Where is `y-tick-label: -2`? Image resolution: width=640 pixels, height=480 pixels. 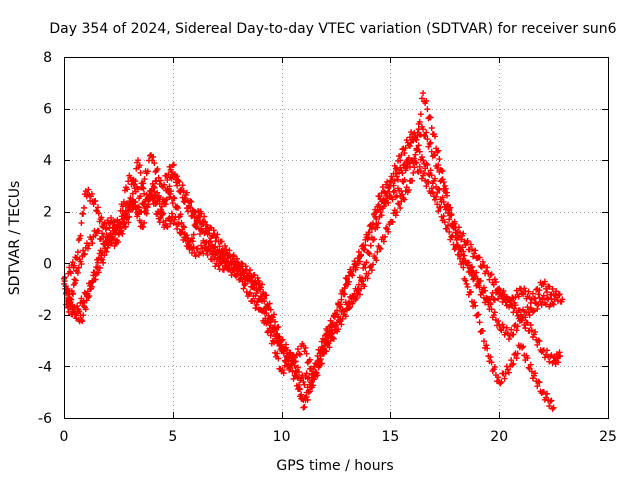
y-tick-label: -2 is located at coordinates (45, 316).